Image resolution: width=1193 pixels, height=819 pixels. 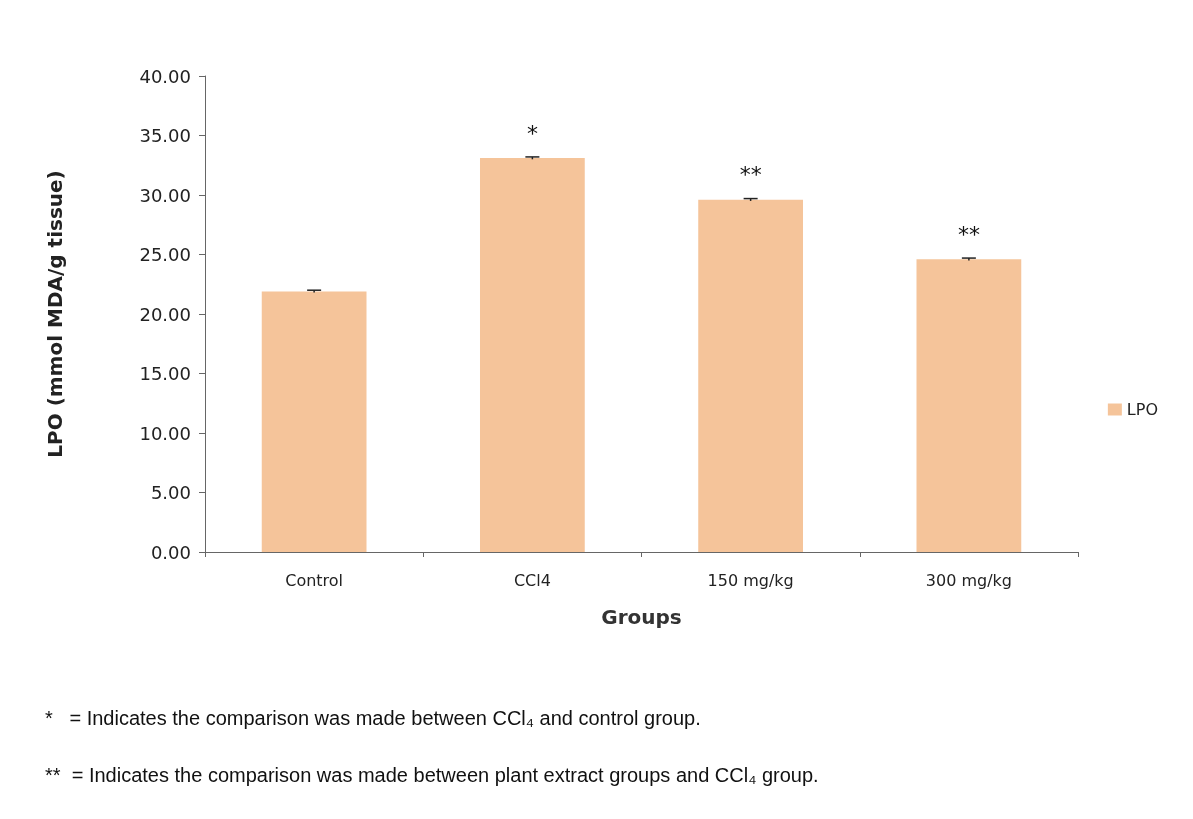 I want to click on y-tick-label: 5.00, so click(x=170, y=492).